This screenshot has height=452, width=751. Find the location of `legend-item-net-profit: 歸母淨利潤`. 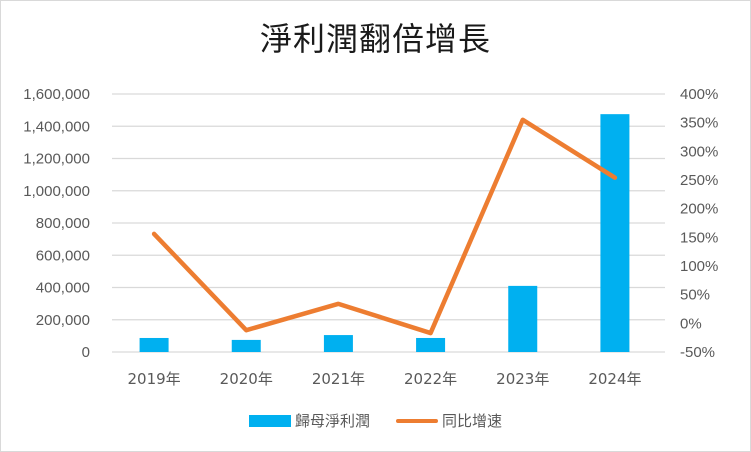

legend-item-net-profit: 歸母淨利潤 is located at coordinates (309, 420).